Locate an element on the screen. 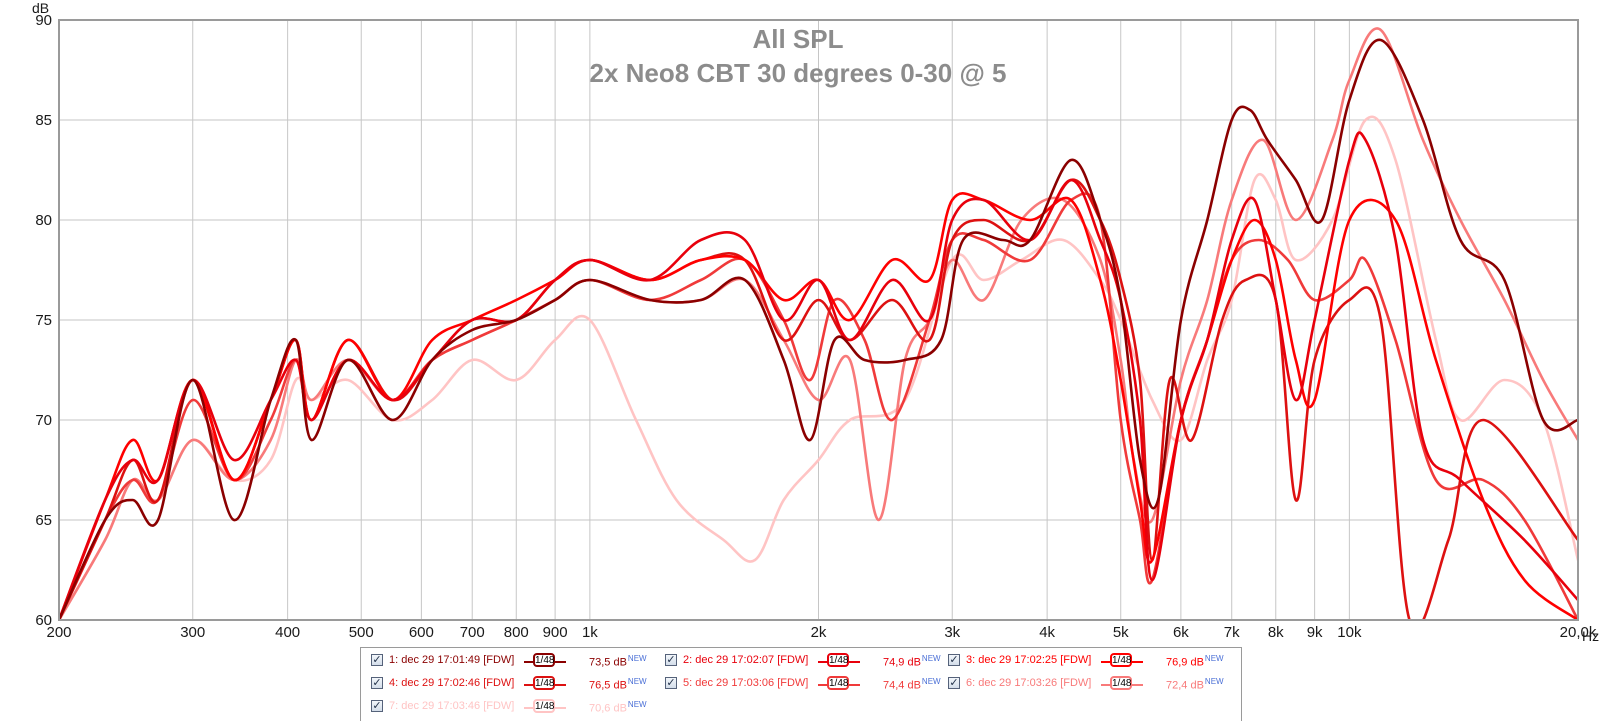 The image size is (1600, 721). legend-item: ✓ 5: dec 29 17:03:06 [FDW] 1/48 74,4 dBNEW is located at coordinates (806, 684).